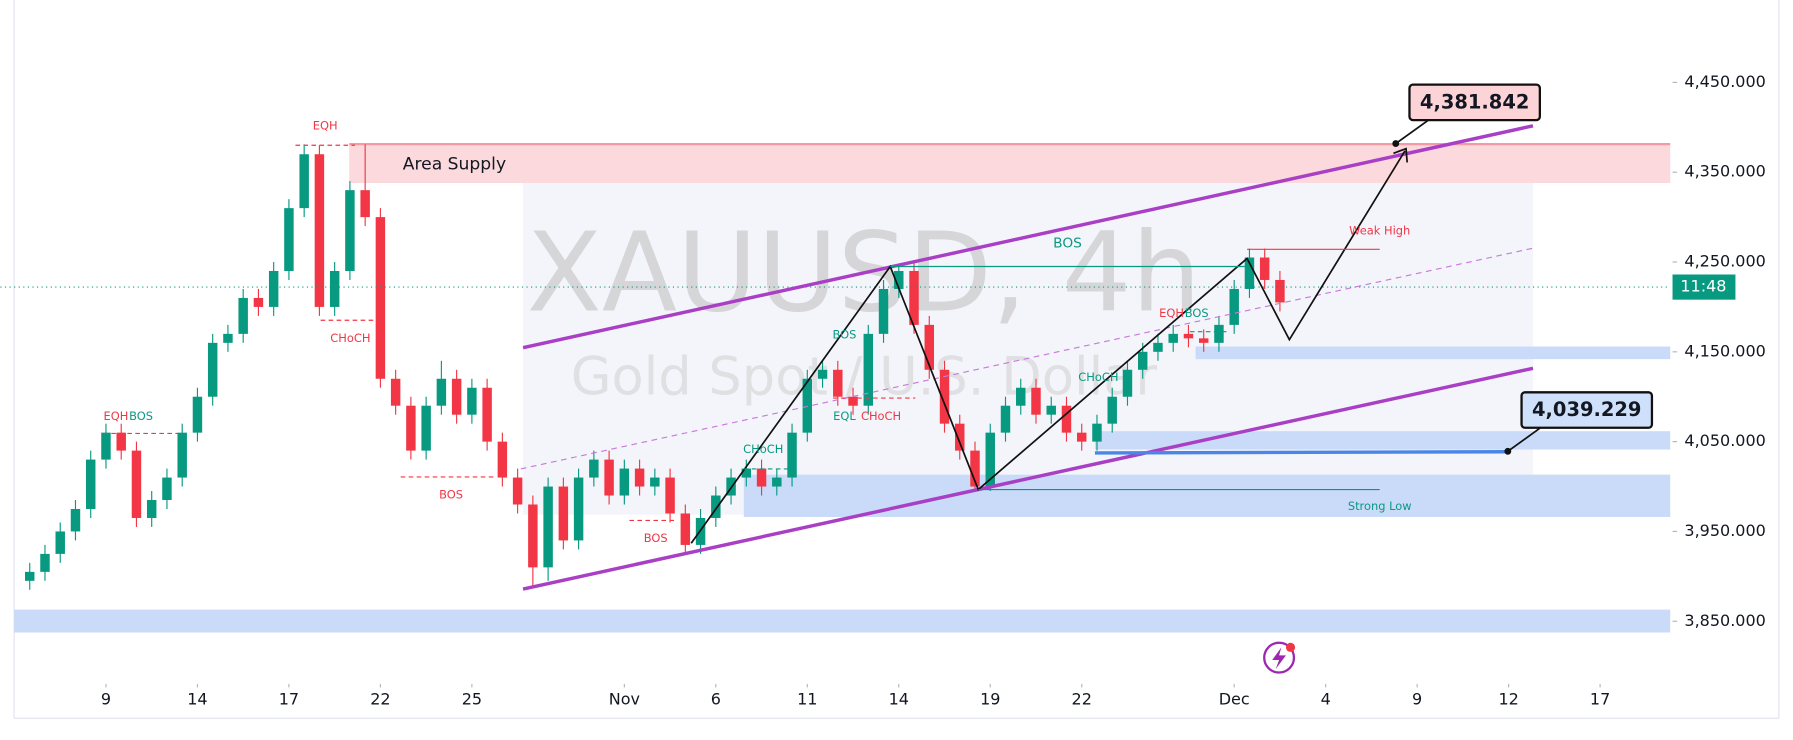 The height and width of the screenshot is (740, 1793). I want to click on supply-zone, so click(1010, 163).